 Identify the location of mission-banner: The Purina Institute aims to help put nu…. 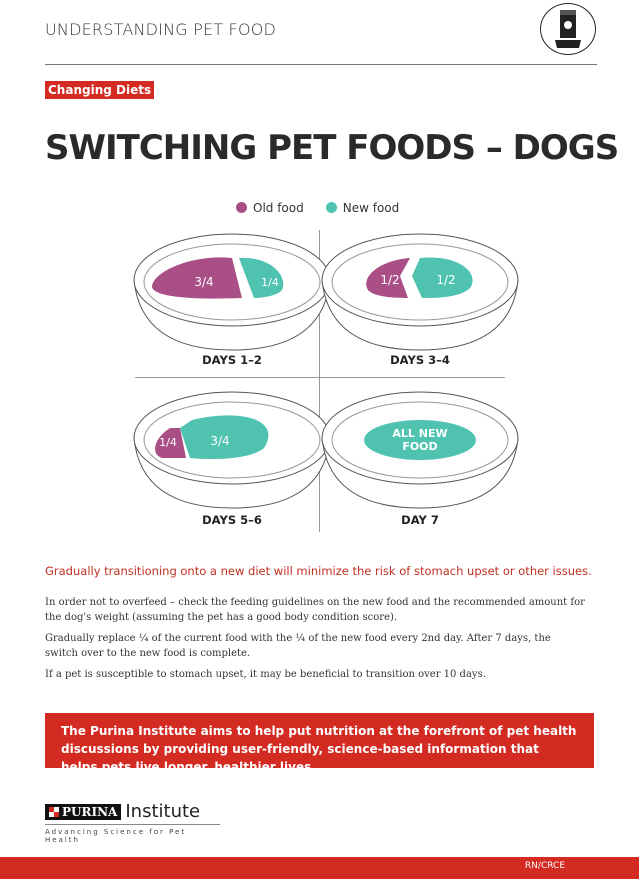
(319, 743).